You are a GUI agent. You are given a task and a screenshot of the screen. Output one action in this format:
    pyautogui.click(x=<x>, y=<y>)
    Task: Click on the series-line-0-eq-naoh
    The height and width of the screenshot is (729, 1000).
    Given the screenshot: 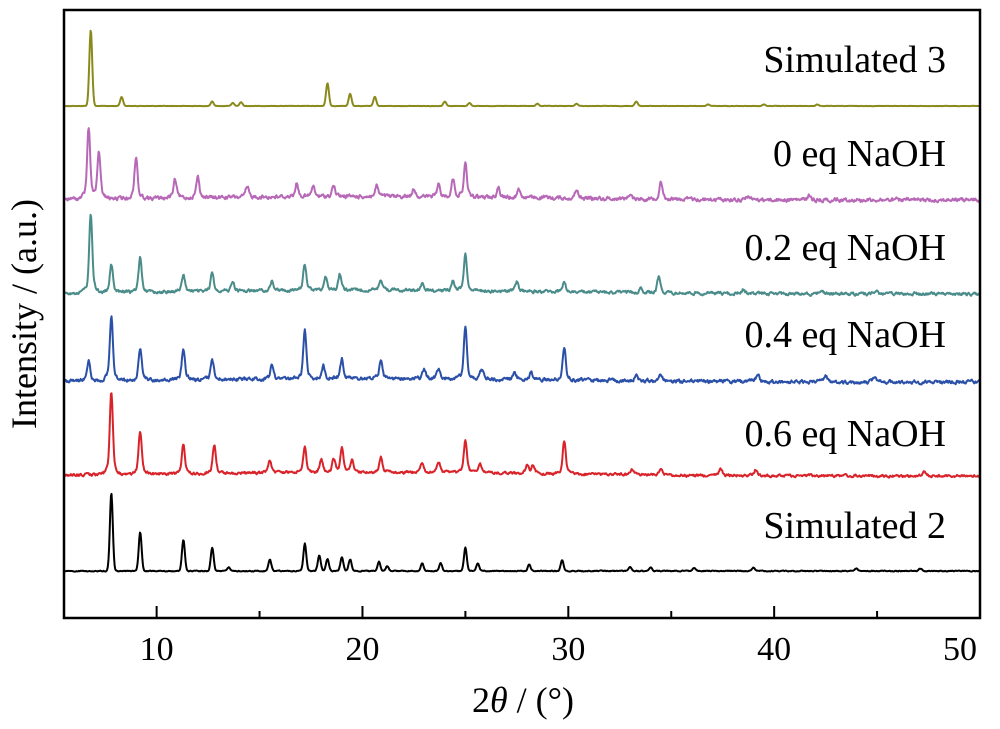 What is the action you would take?
    pyautogui.click(x=522, y=165)
    